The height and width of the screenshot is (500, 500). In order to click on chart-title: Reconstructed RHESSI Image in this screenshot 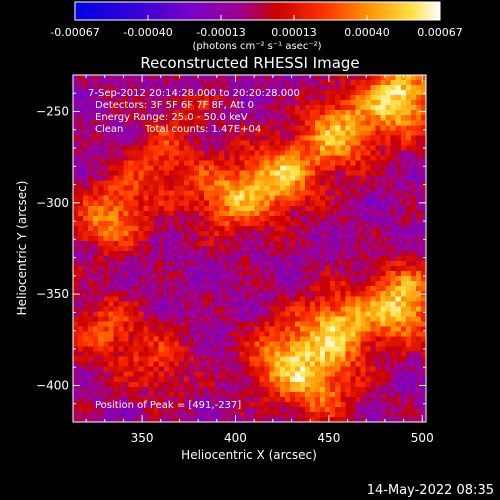, I will do `click(249, 63)`.